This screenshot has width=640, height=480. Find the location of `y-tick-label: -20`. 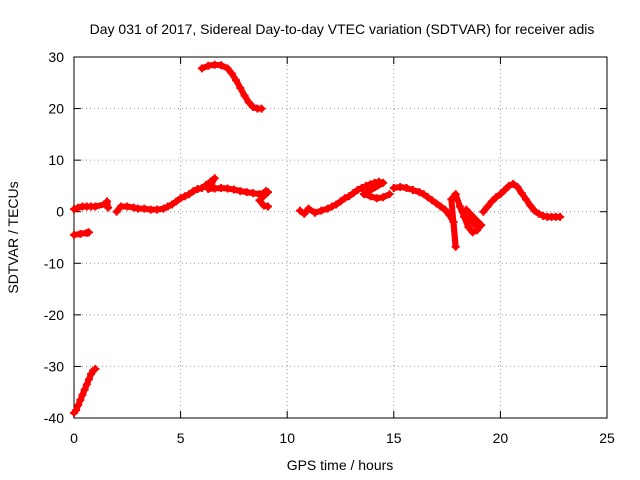

y-tick-label: -20 is located at coordinates (54, 315).